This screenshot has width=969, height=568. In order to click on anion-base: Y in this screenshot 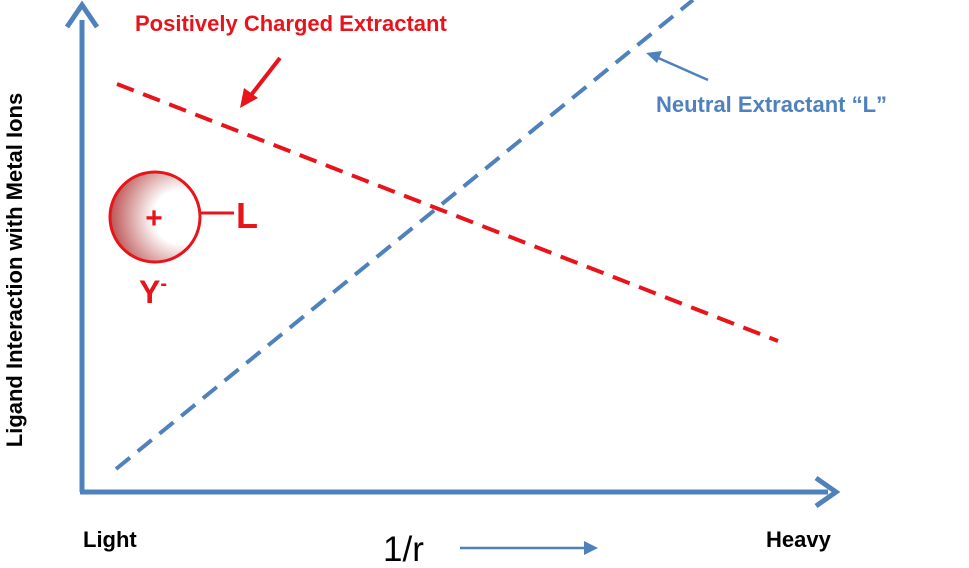, I will do `click(149, 292)`.